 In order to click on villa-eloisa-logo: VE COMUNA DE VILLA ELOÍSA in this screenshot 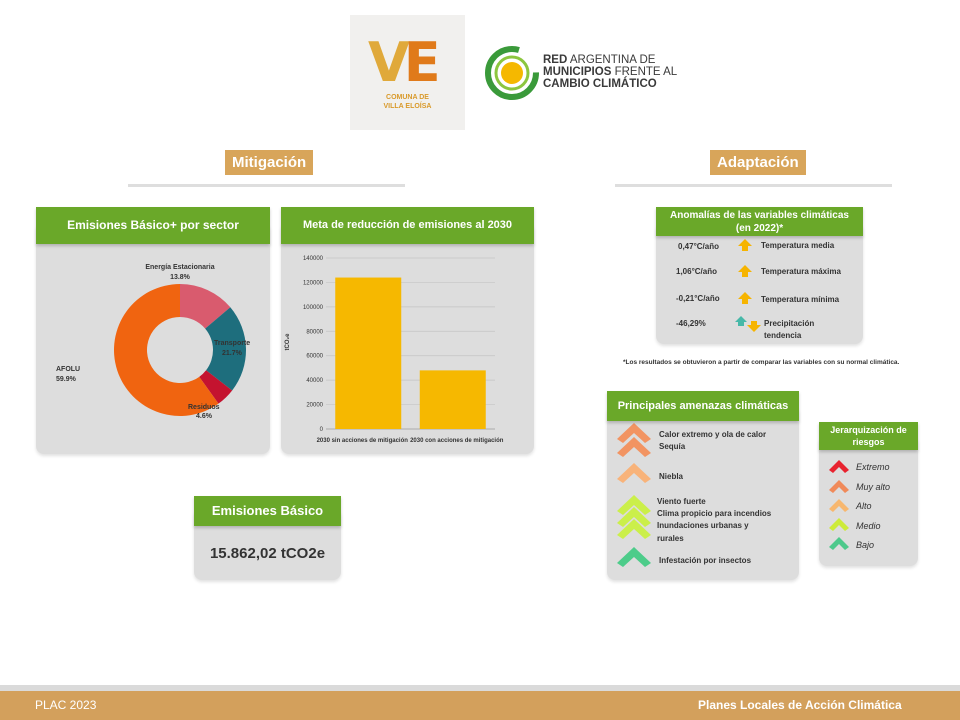, I will do `click(407, 72)`.